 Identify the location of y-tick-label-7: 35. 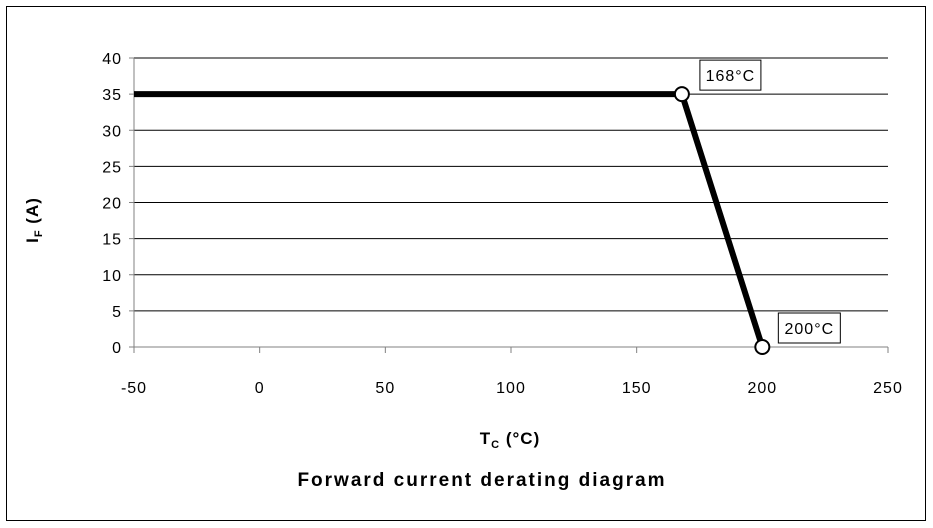
(112, 95).